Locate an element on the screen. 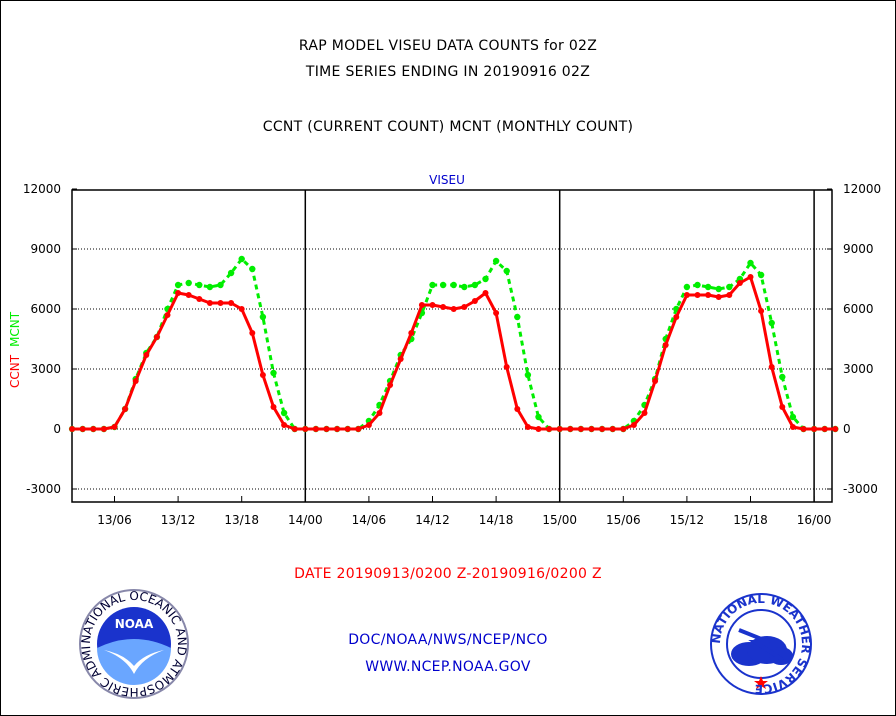 Image resolution: width=896 pixels, height=716 pixels. x-tick-label: 13/12 is located at coordinates (178, 520).